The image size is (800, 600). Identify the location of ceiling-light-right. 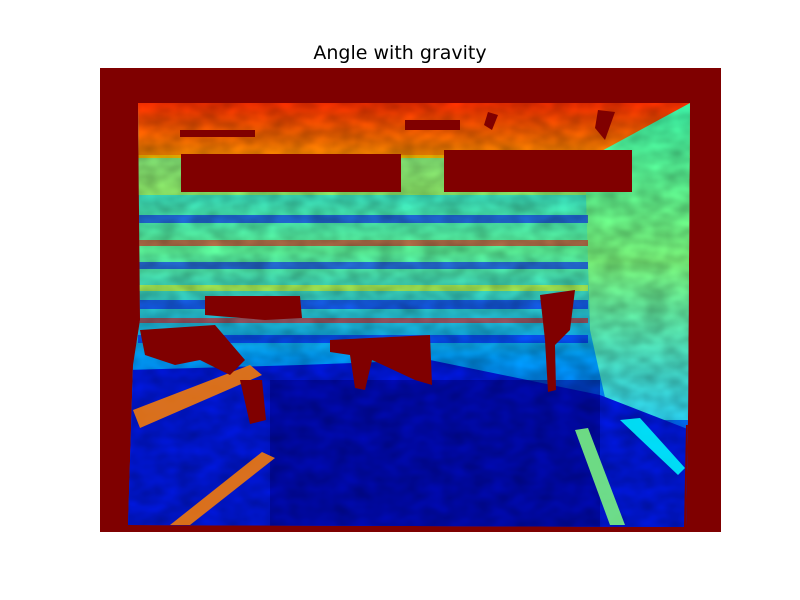
(538, 171).